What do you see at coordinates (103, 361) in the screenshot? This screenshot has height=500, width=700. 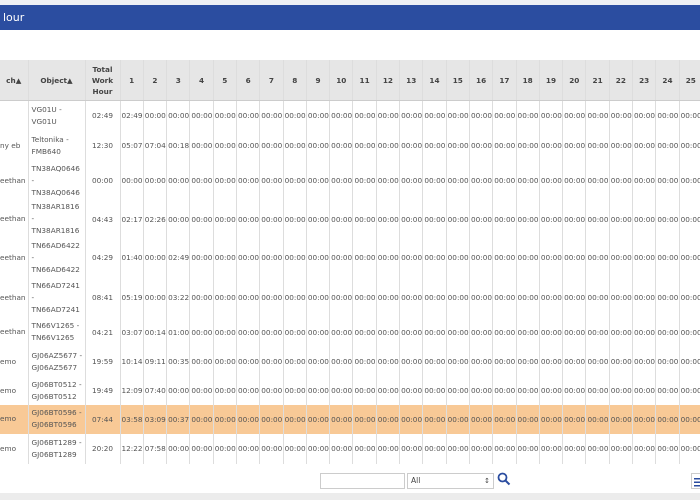 I see `cell-total-work-hour: 19:59` at bounding box center [103, 361].